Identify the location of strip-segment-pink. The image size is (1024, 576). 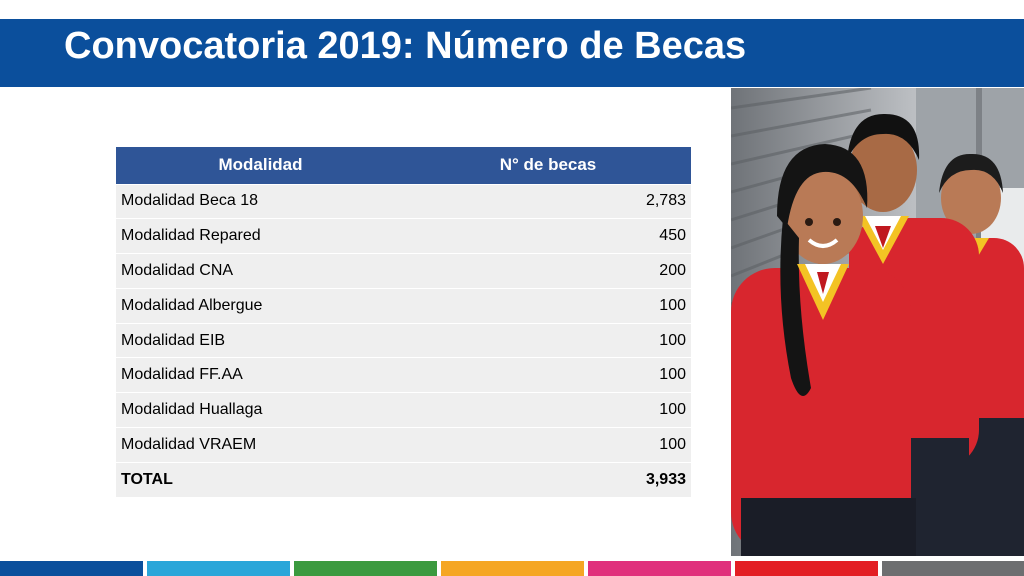
(659, 568).